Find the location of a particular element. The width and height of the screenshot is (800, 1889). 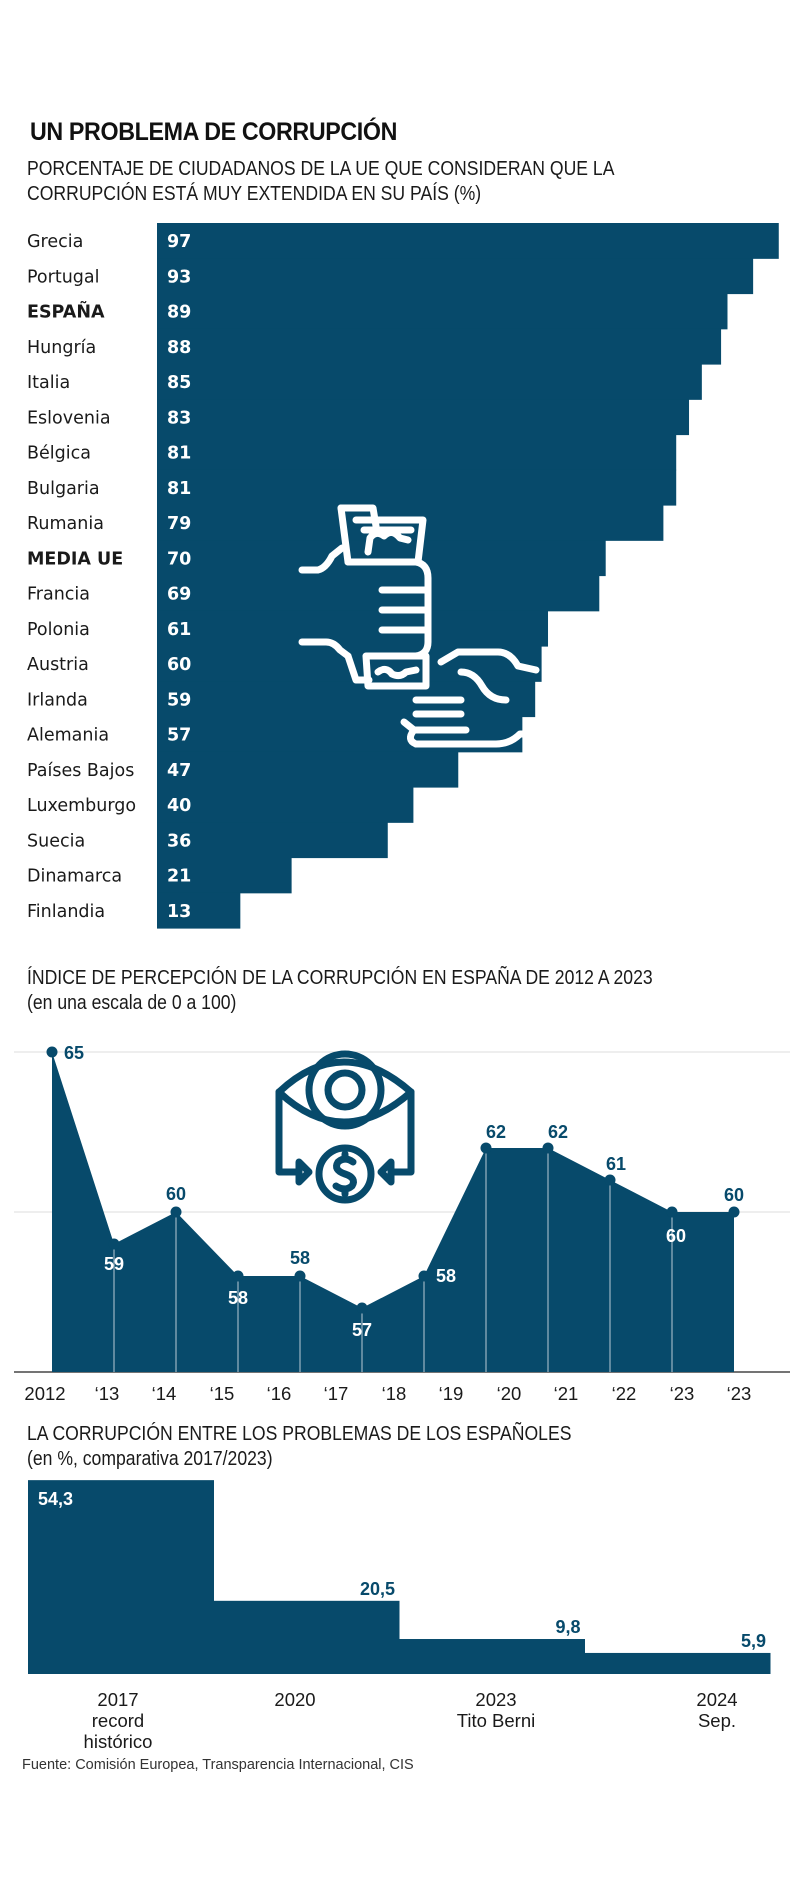

value-label: 70 is located at coordinates (179, 559).